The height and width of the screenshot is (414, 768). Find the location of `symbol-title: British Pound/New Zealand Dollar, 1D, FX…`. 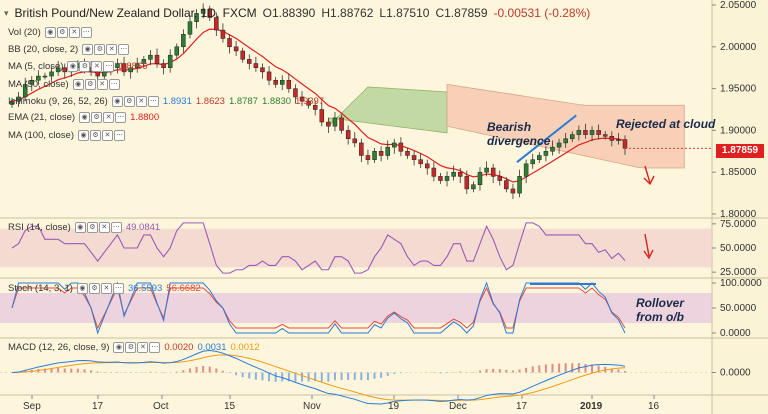

symbol-title: British Pound/New Zealand Dollar, 1D, FX… is located at coordinates (135, 13).